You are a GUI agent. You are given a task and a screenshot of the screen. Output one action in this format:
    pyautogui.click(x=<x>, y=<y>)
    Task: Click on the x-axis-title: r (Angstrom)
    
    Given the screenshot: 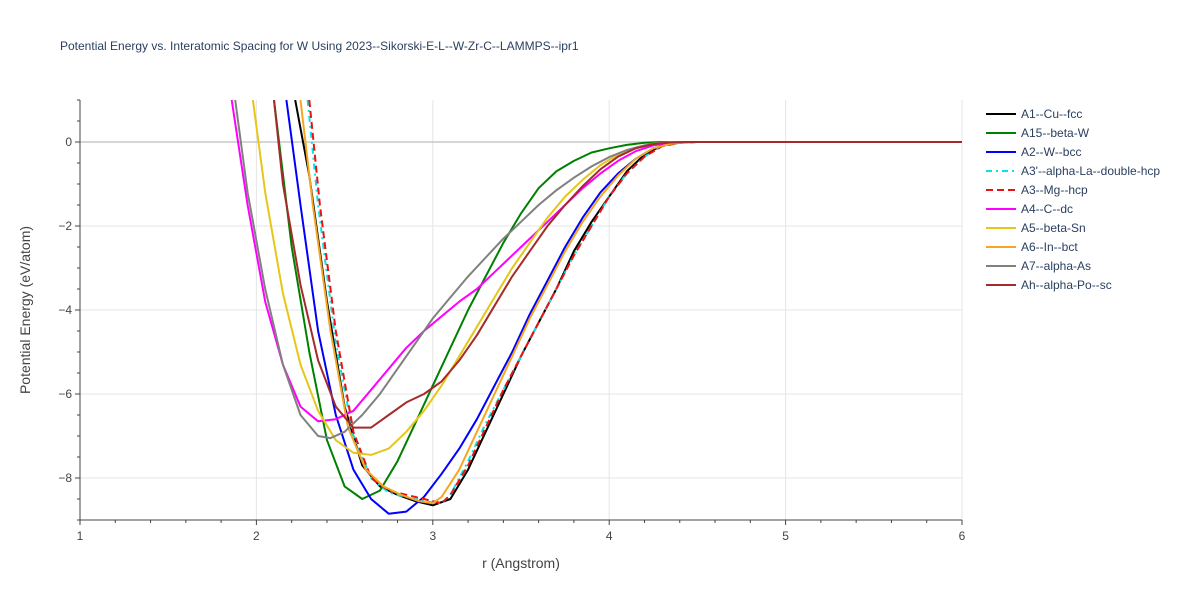 What is the action you would take?
    pyautogui.click(x=521, y=563)
    